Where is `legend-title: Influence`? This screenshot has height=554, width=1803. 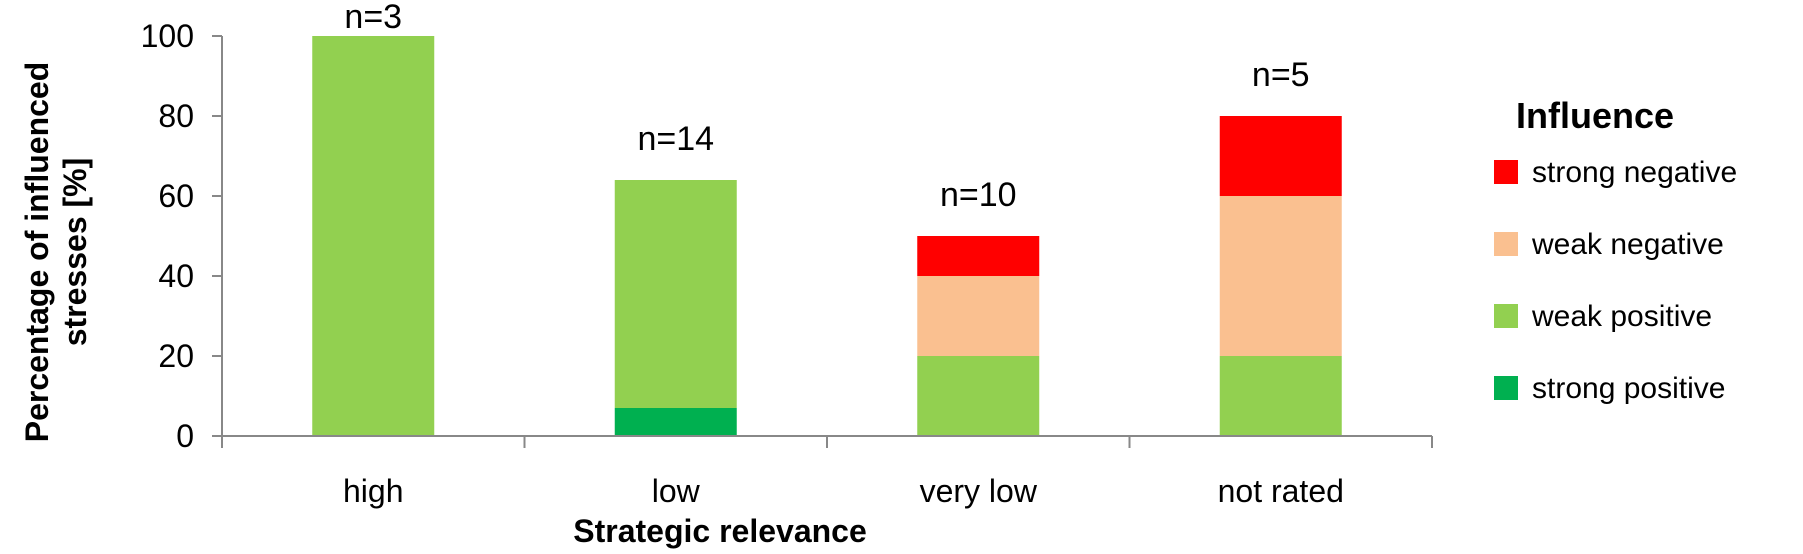
legend-title: Influence is located at coordinates (1595, 115).